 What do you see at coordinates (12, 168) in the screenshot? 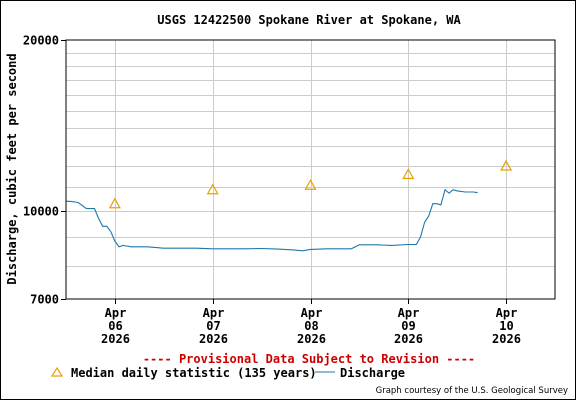
I see `y-axis-label: Discharge, cubic feet per second` at bounding box center [12, 168].